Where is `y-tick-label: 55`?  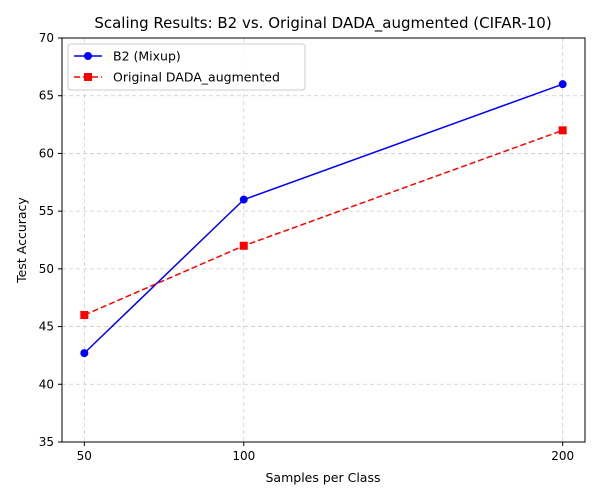
y-tick-label: 55 is located at coordinates (46, 211).